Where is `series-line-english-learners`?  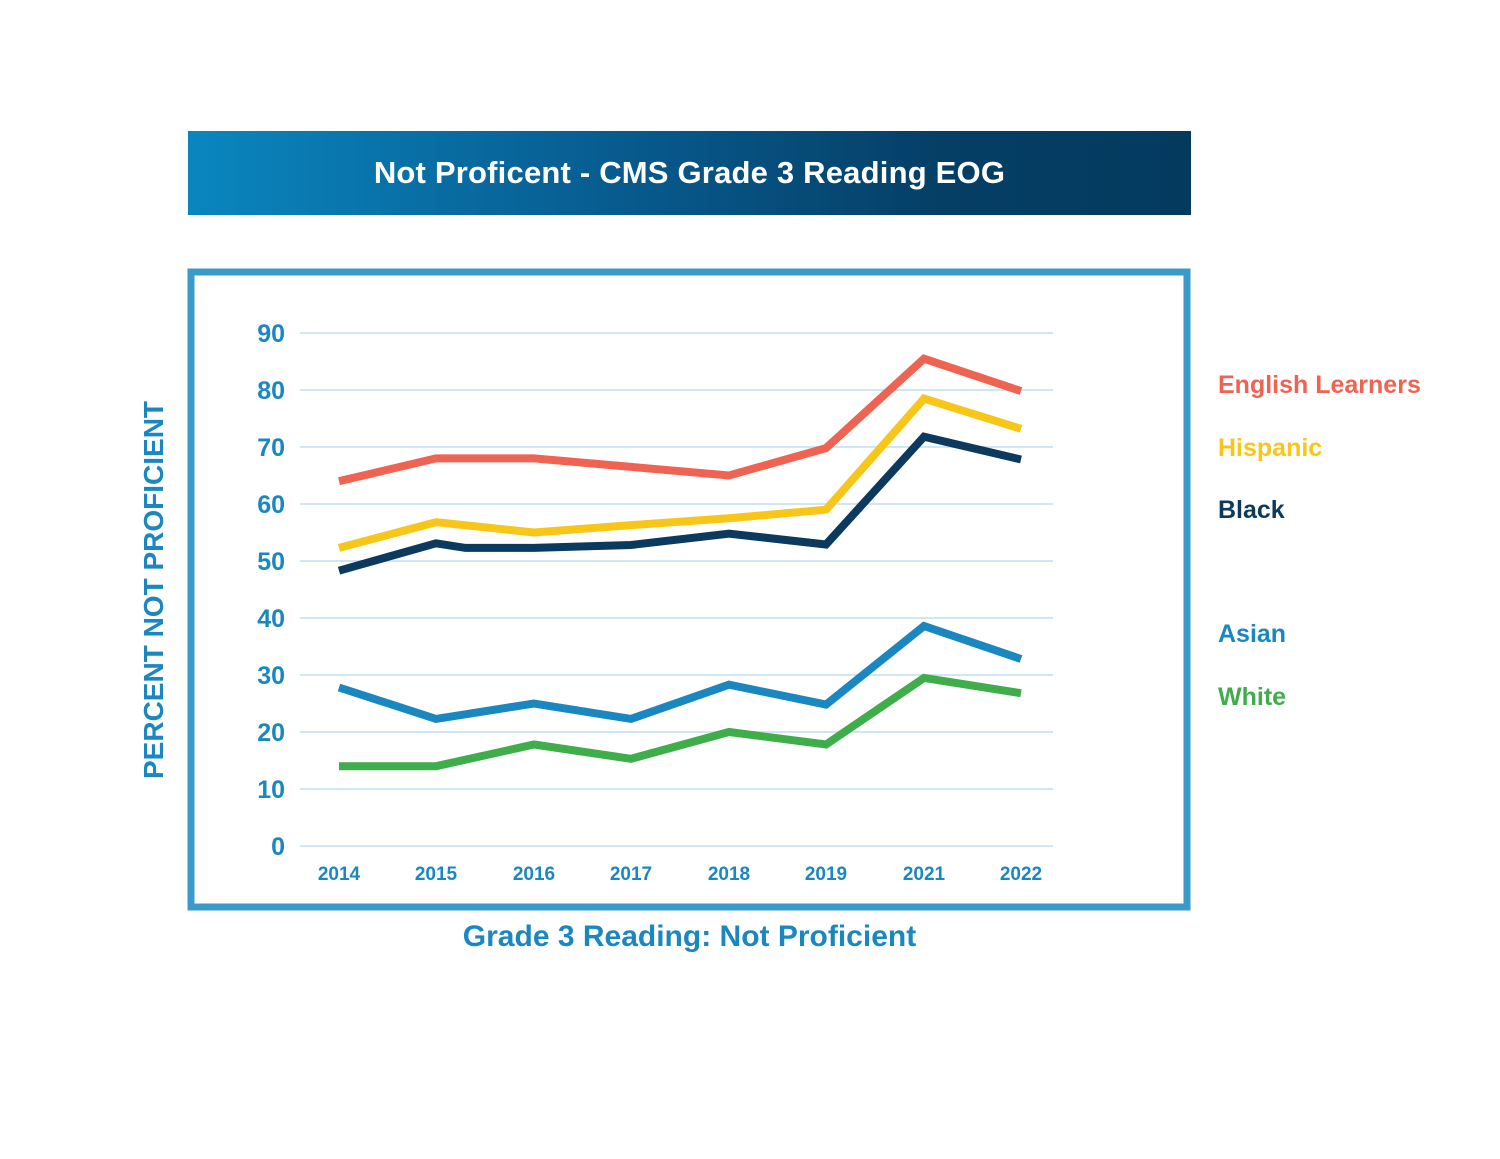
series-line-english-learners is located at coordinates (680, 420).